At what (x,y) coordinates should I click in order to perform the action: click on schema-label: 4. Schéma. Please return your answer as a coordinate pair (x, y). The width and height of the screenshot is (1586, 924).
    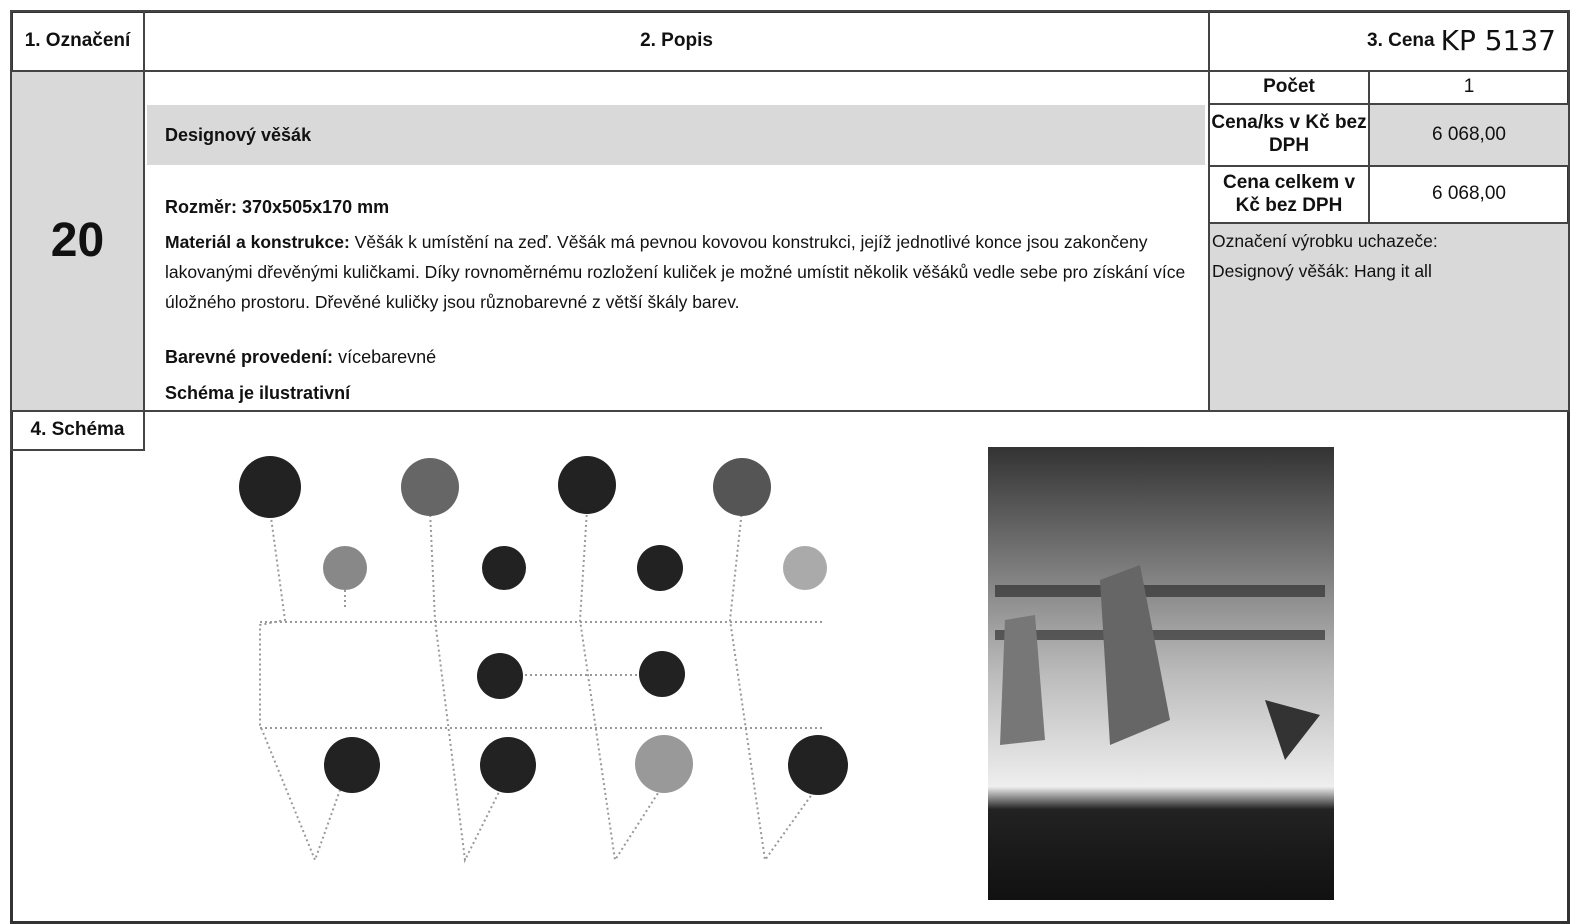
    Looking at the image, I should click on (77, 430).